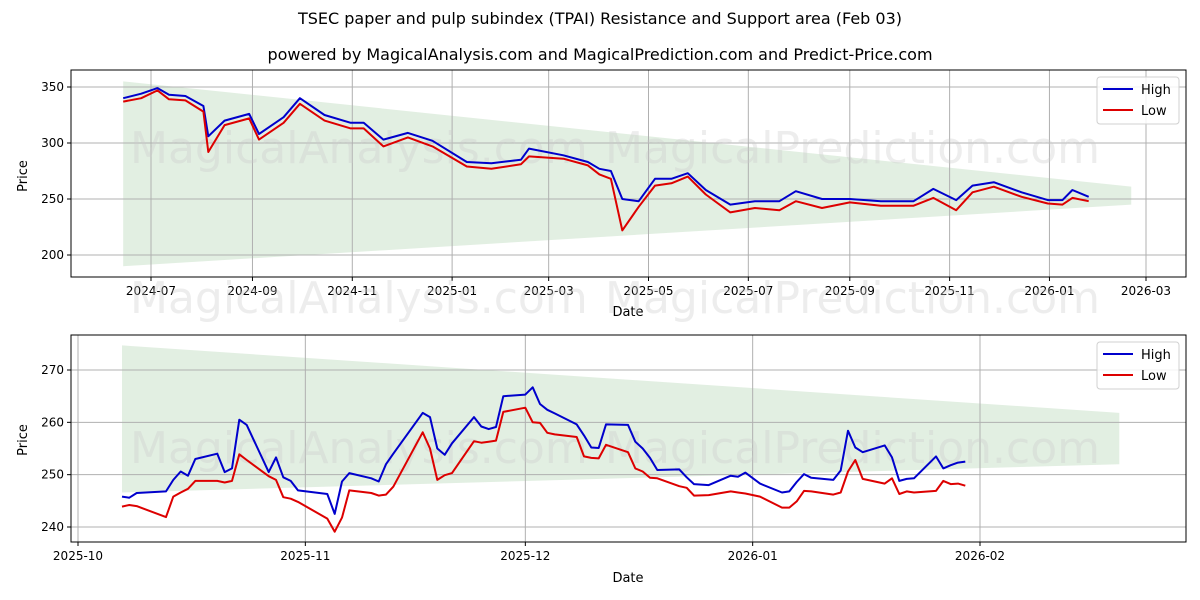 The image size is (1200, 600). What do you see at coordinates (23, 440) in the screenshot?
I see `bottom-ylabel: Price` at bounding box center [23, 440].